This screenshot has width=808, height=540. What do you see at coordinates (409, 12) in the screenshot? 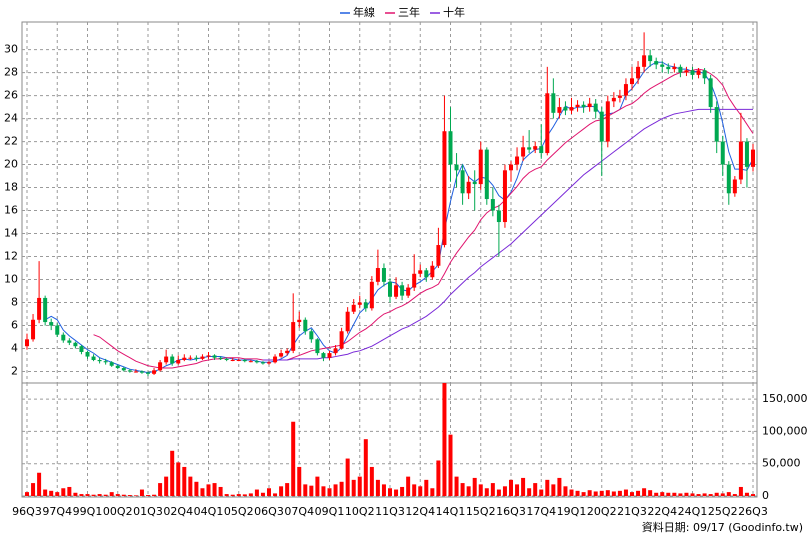
I see `legend-label: 三年` at bounding box center [409, 12].